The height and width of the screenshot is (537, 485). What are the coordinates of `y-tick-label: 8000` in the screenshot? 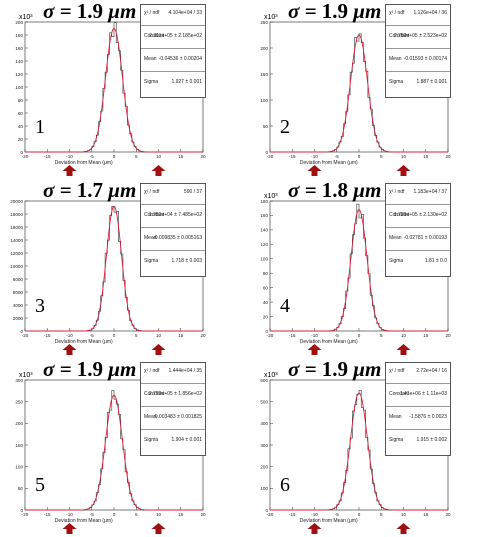 It's located at (18, 279).